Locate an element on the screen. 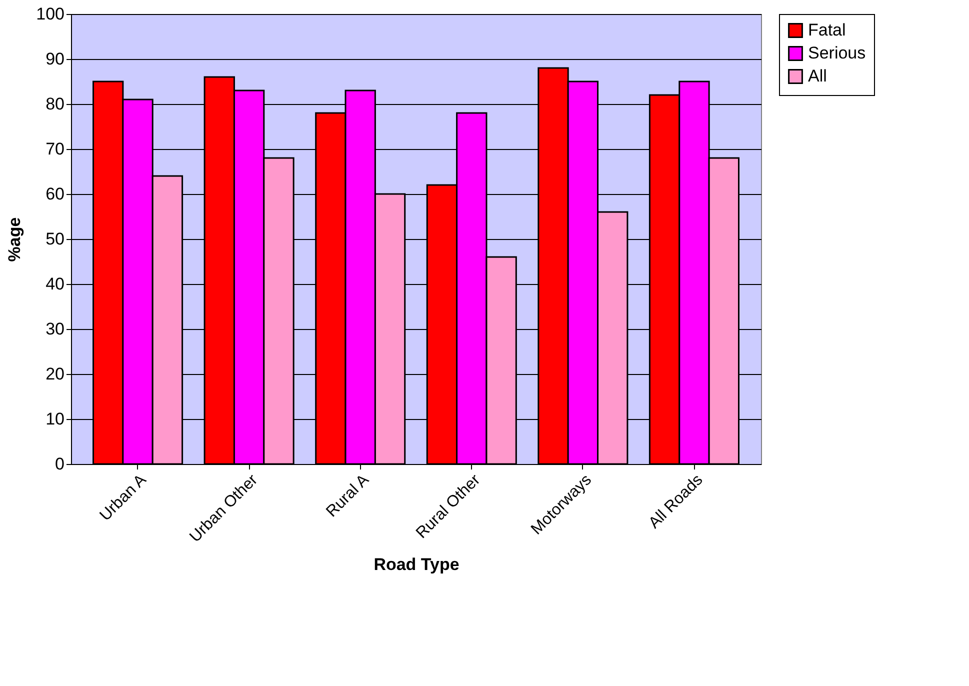 The image size is (969, 686). y-tick-label: 90 is located at coordinates (55, 59).